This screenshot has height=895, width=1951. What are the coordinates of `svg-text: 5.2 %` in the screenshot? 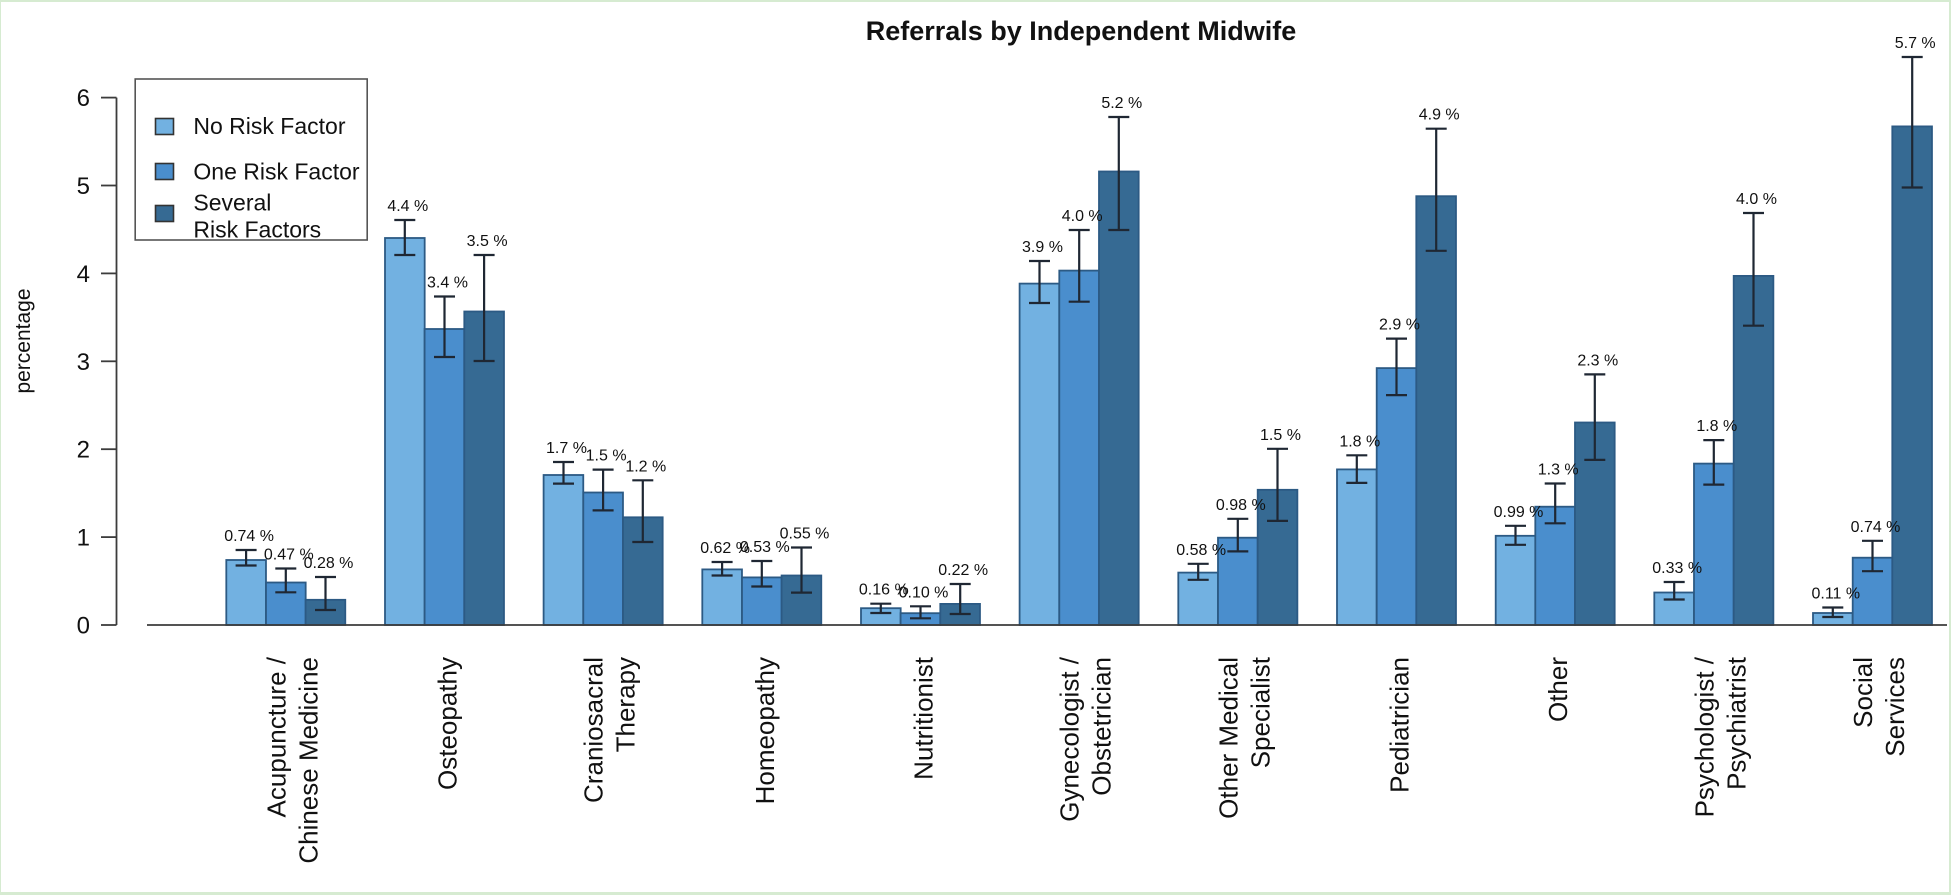 It's located at (1121, 103).